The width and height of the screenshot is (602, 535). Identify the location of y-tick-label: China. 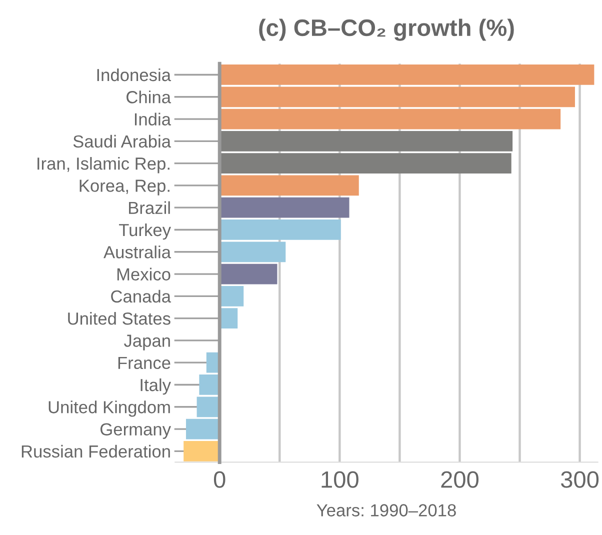
(149, 97).